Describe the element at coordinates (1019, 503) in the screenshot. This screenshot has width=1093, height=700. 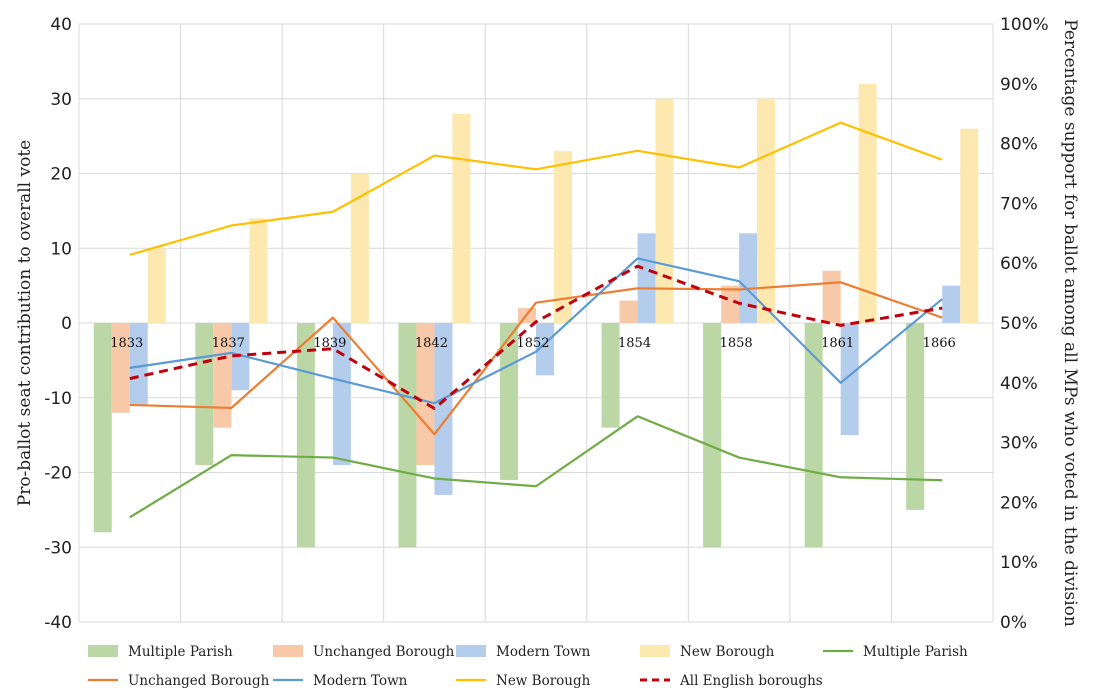
I see `y2-tick-label: 20%` at that location.